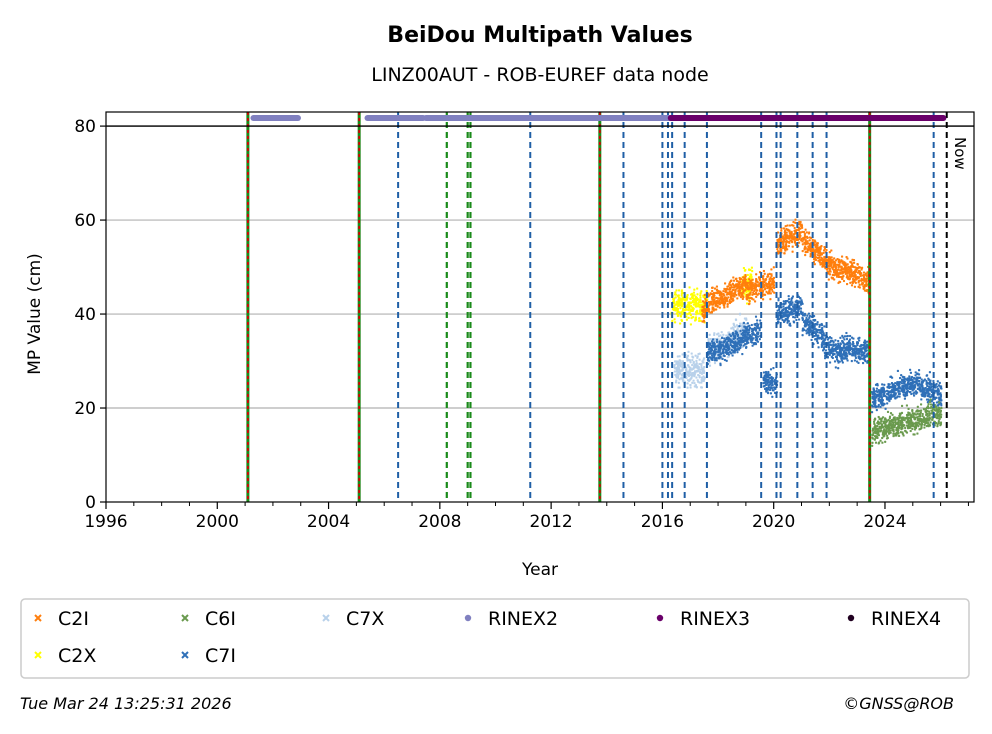 Image resolution: width=992 pixels, height=734 pixels. I want to click on now-label: Now, so click(960, 153).